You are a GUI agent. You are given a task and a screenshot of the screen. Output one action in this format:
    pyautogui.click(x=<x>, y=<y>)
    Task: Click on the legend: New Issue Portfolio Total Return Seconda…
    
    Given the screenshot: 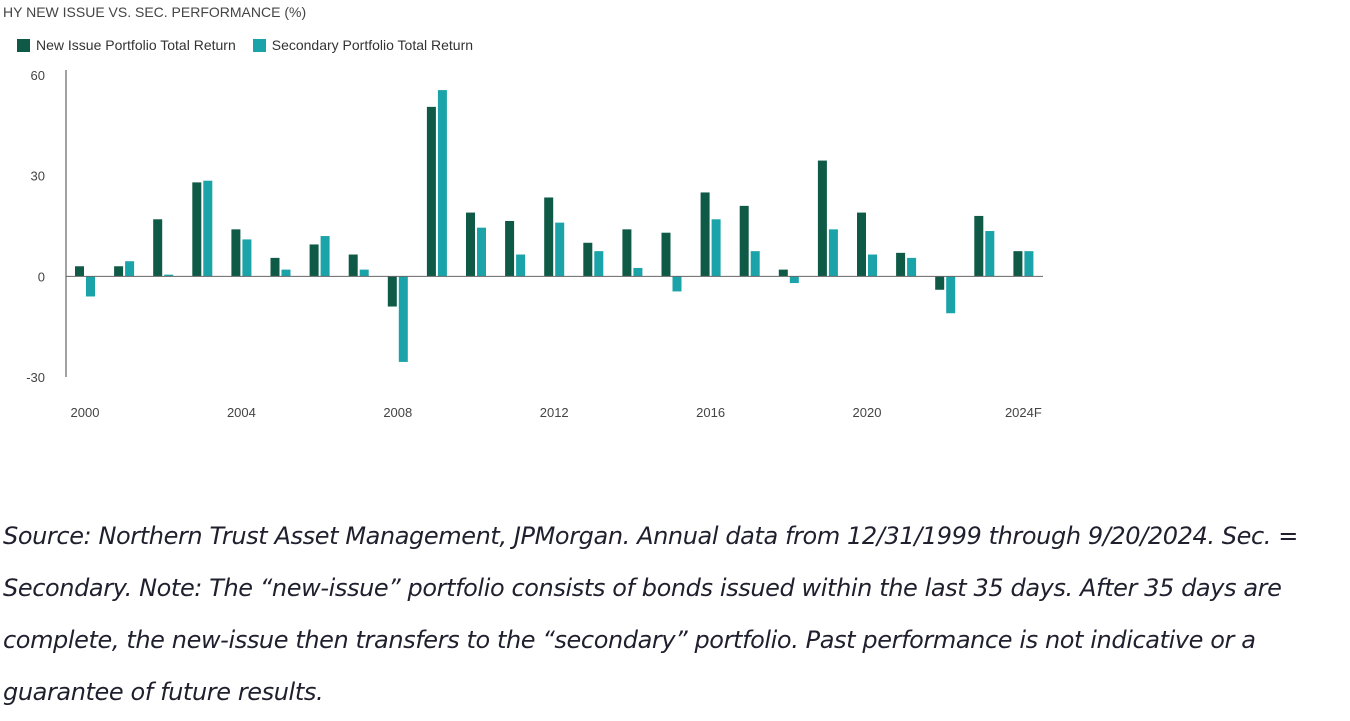 What is the action you would take?
    pyautogui.click(x=253, y=45)
    